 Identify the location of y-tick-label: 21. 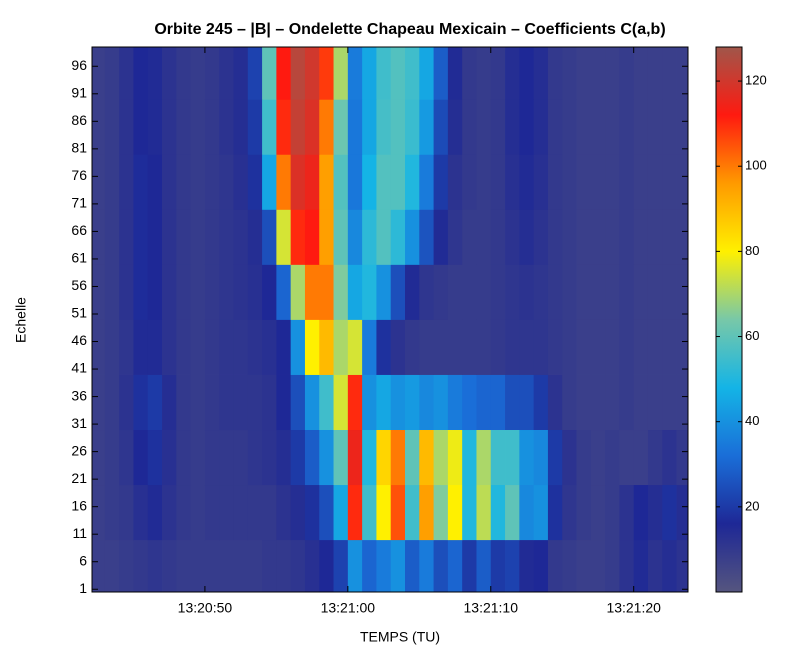
(79, 478).